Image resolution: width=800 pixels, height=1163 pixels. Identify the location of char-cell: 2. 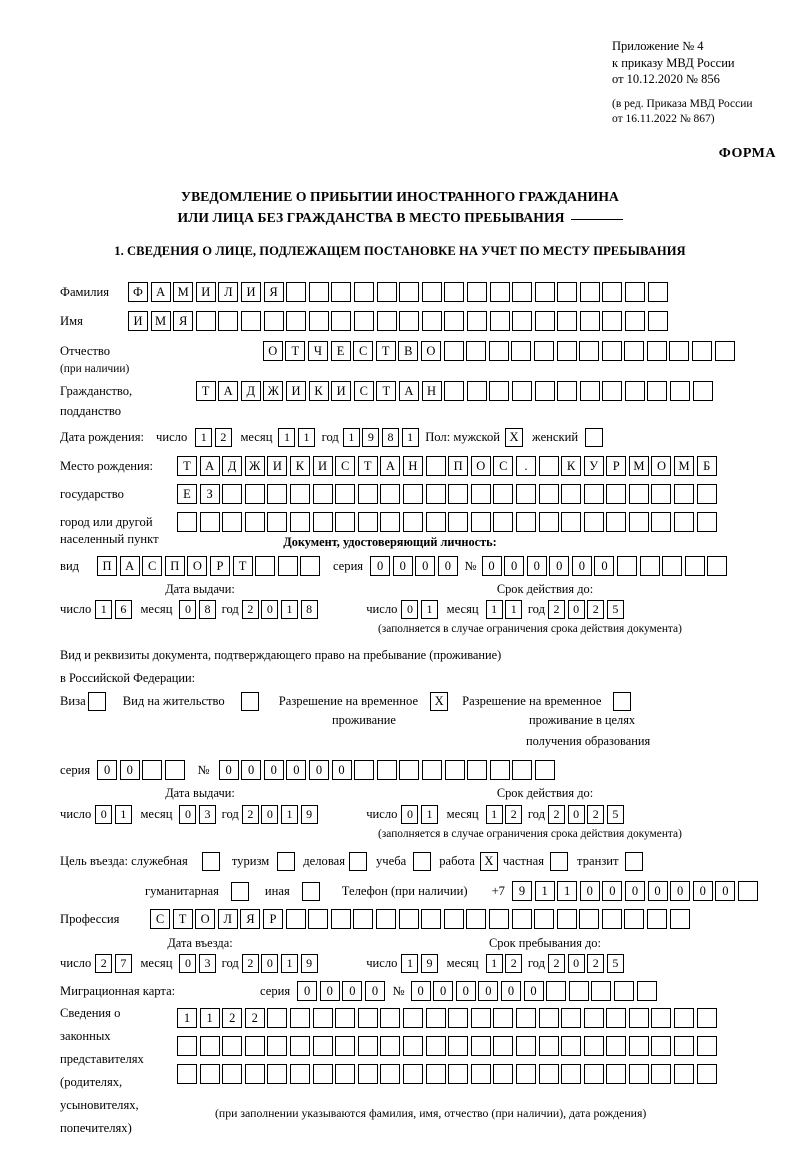
(232, 1018).